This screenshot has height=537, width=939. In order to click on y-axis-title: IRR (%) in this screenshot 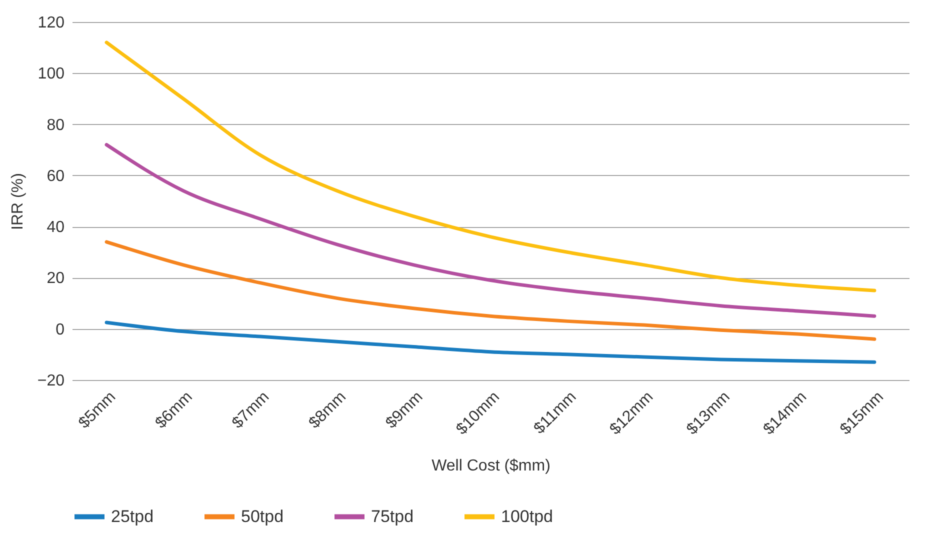, I will do `click(17, 201)`.